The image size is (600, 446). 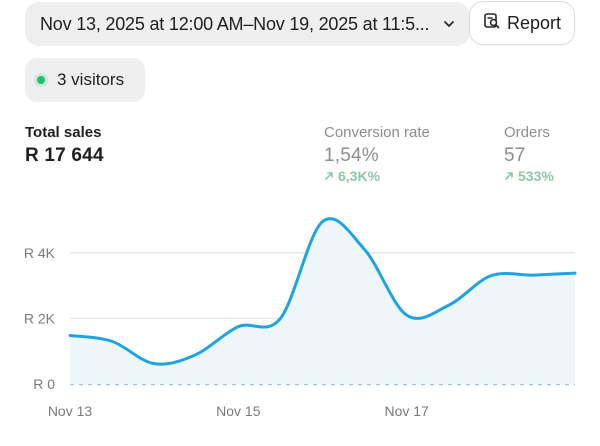 What do you see at coordinates (64, 155) in the screenshot?
I see `metric-value: R 17 644` at bounding box center [64, 155].